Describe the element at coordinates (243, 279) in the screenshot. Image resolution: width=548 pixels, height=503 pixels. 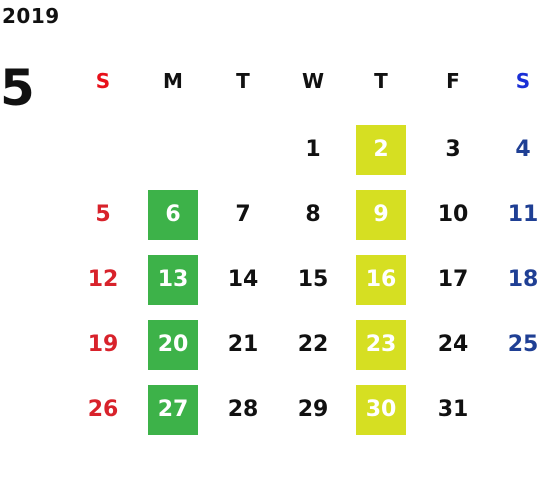
I see `date-cell: 14` at that location.